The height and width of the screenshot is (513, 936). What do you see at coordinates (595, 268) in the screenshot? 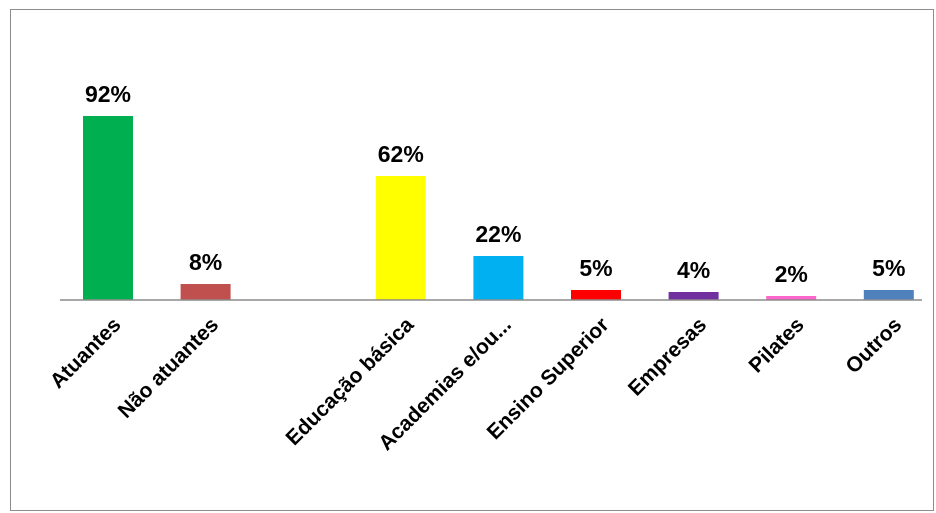
I see `data-label-5: 5%` at bounding box center [595, 268].